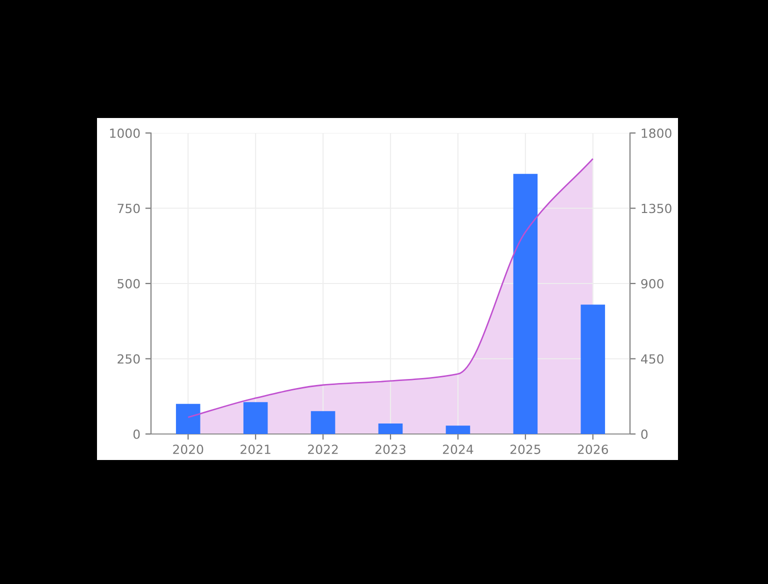  I want to click on x-tick-label: 2026, so click(593, 449).